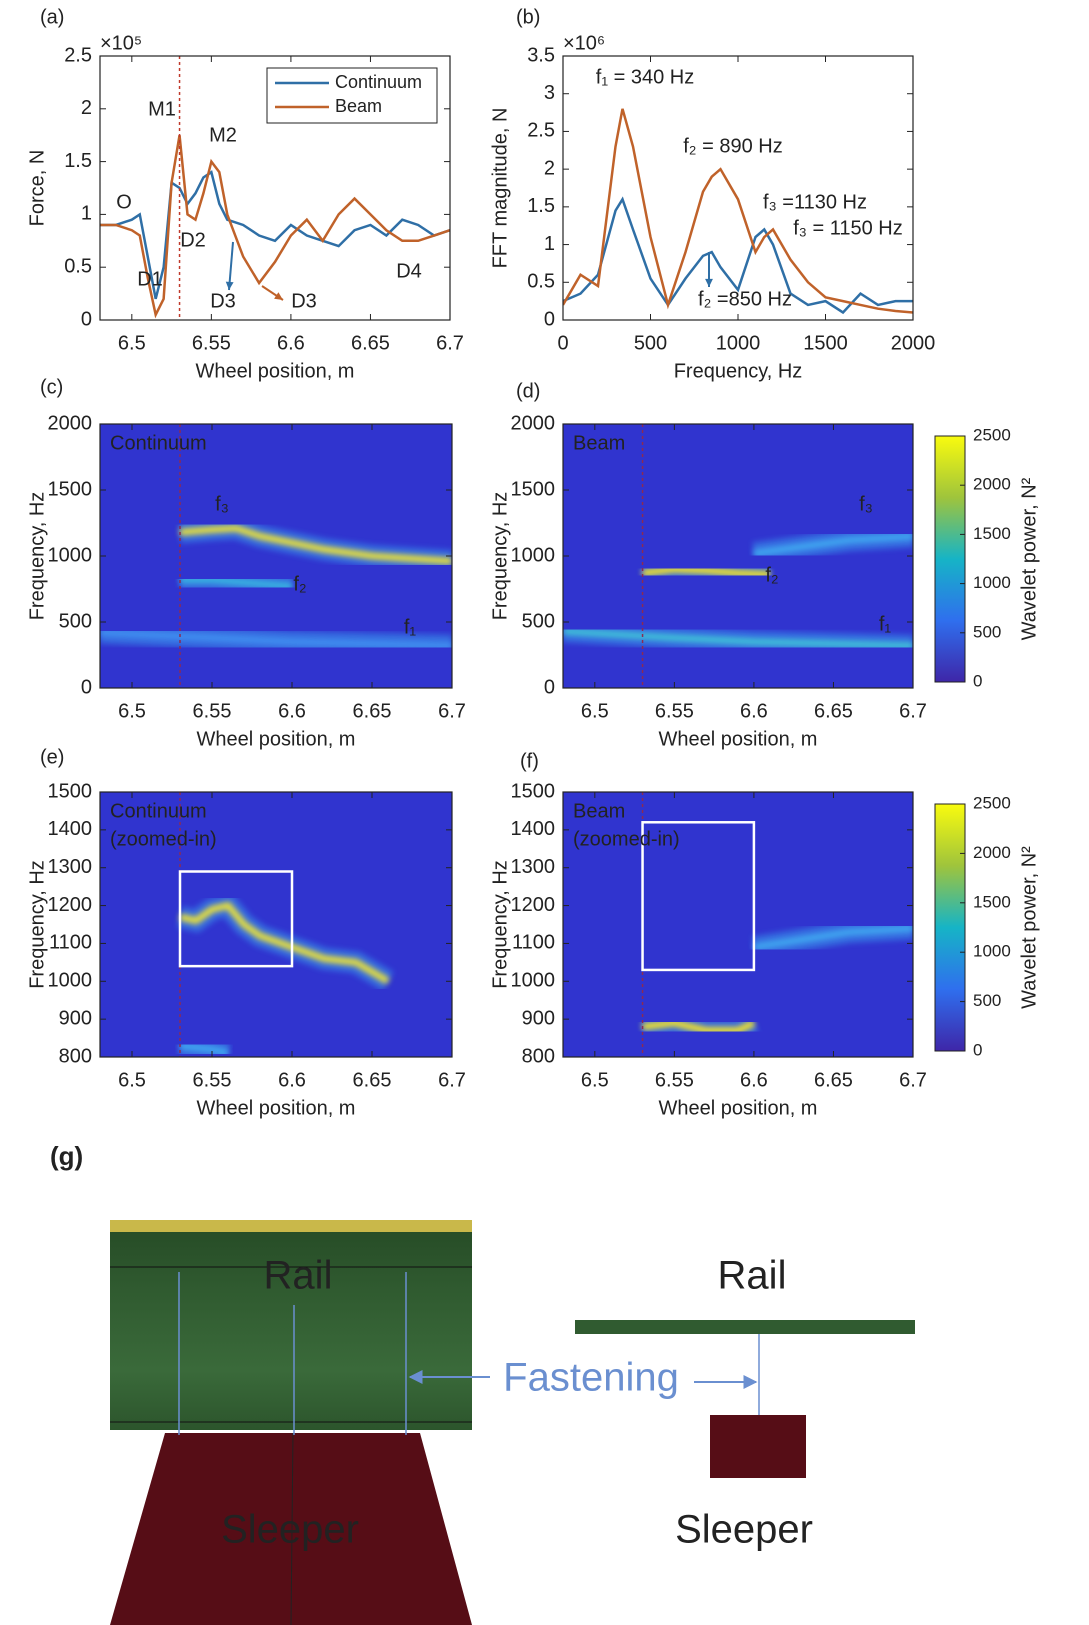 The image size is (1089, 1625). Describe the element at coordinates (745, 1327) in the screenshot. I see `beam-rail` at that location.